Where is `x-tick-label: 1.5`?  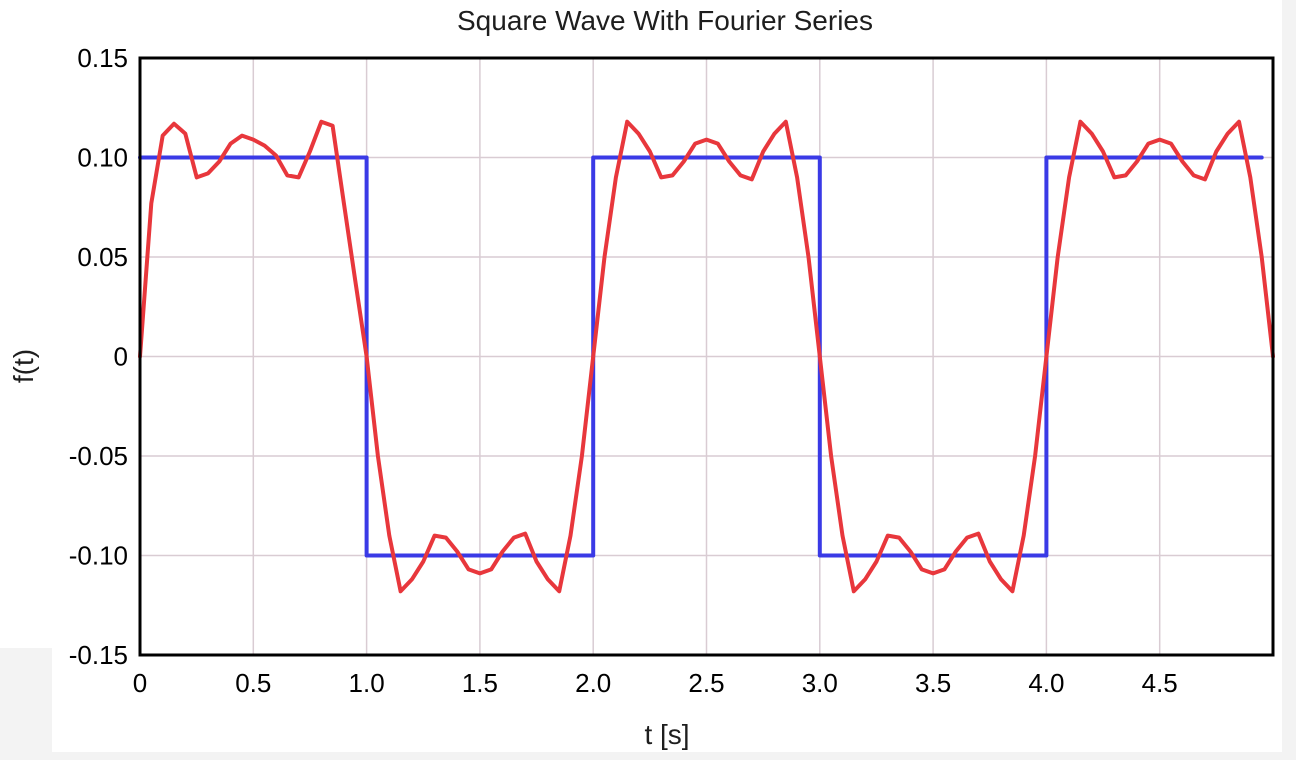 x-tick-label: 1.5 is located at coordinates (480, 683).